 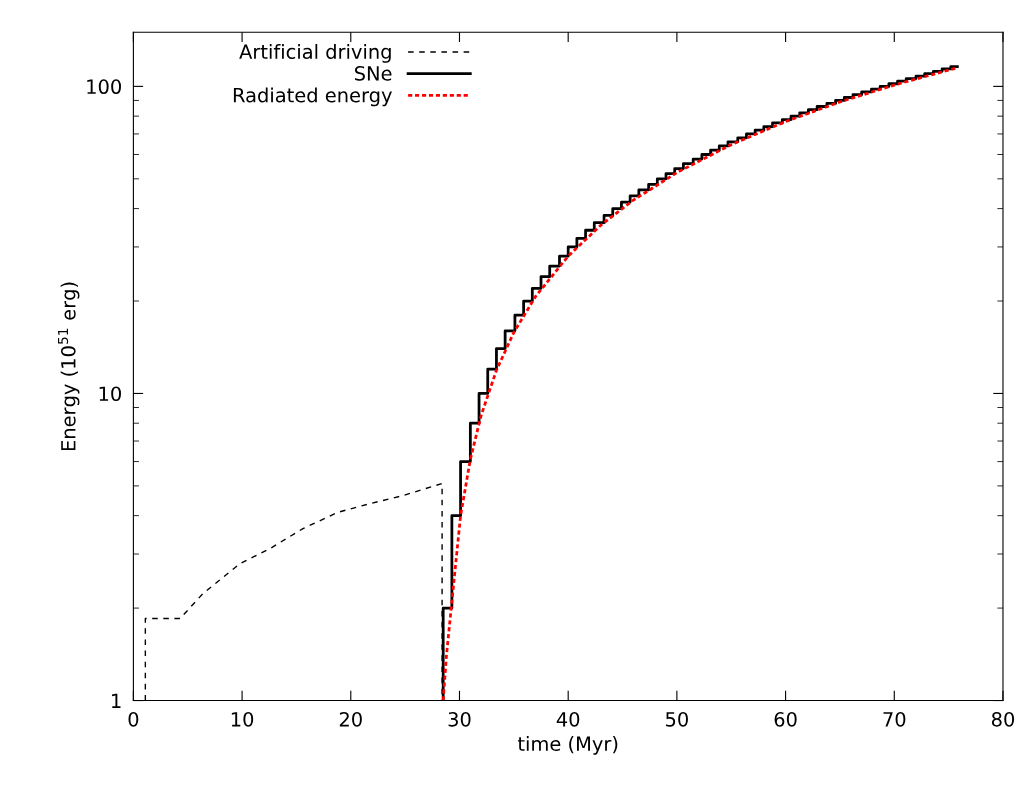 I want to click on x-tick-label: 70, so click(x=894, y=719).